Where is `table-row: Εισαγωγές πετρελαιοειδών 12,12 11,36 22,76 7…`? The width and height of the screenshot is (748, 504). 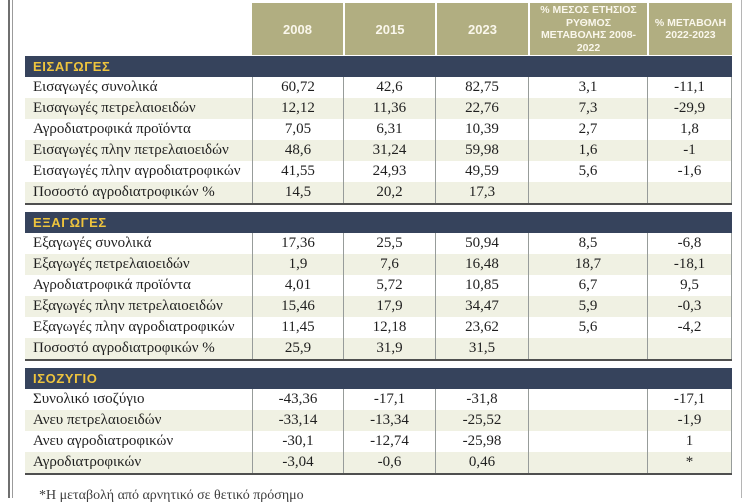
table-row: Εισαγωγές πετρελαιοειδών 12,12 11,36 22,76 7… is located at coordinates (378, 108).